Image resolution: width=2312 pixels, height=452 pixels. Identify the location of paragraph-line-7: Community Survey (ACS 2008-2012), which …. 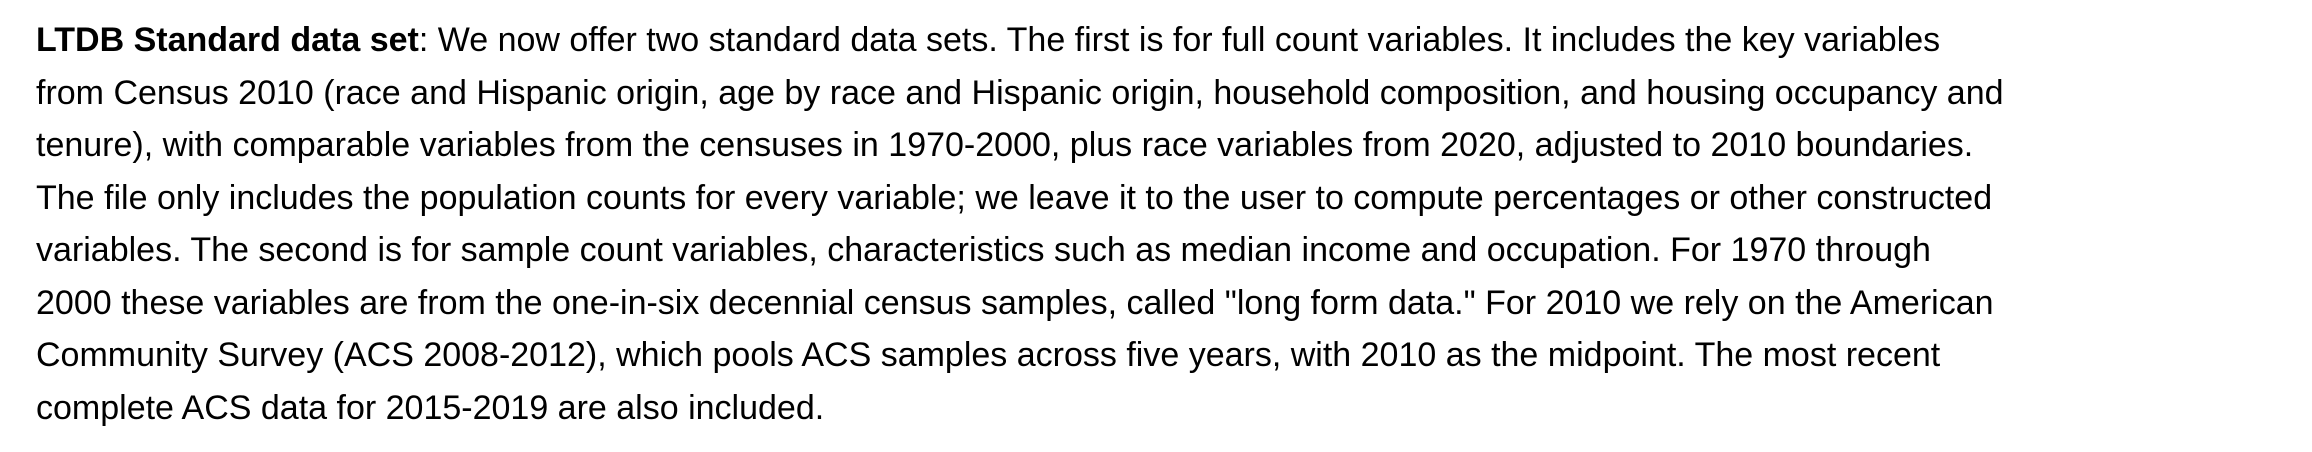
(988, 355).